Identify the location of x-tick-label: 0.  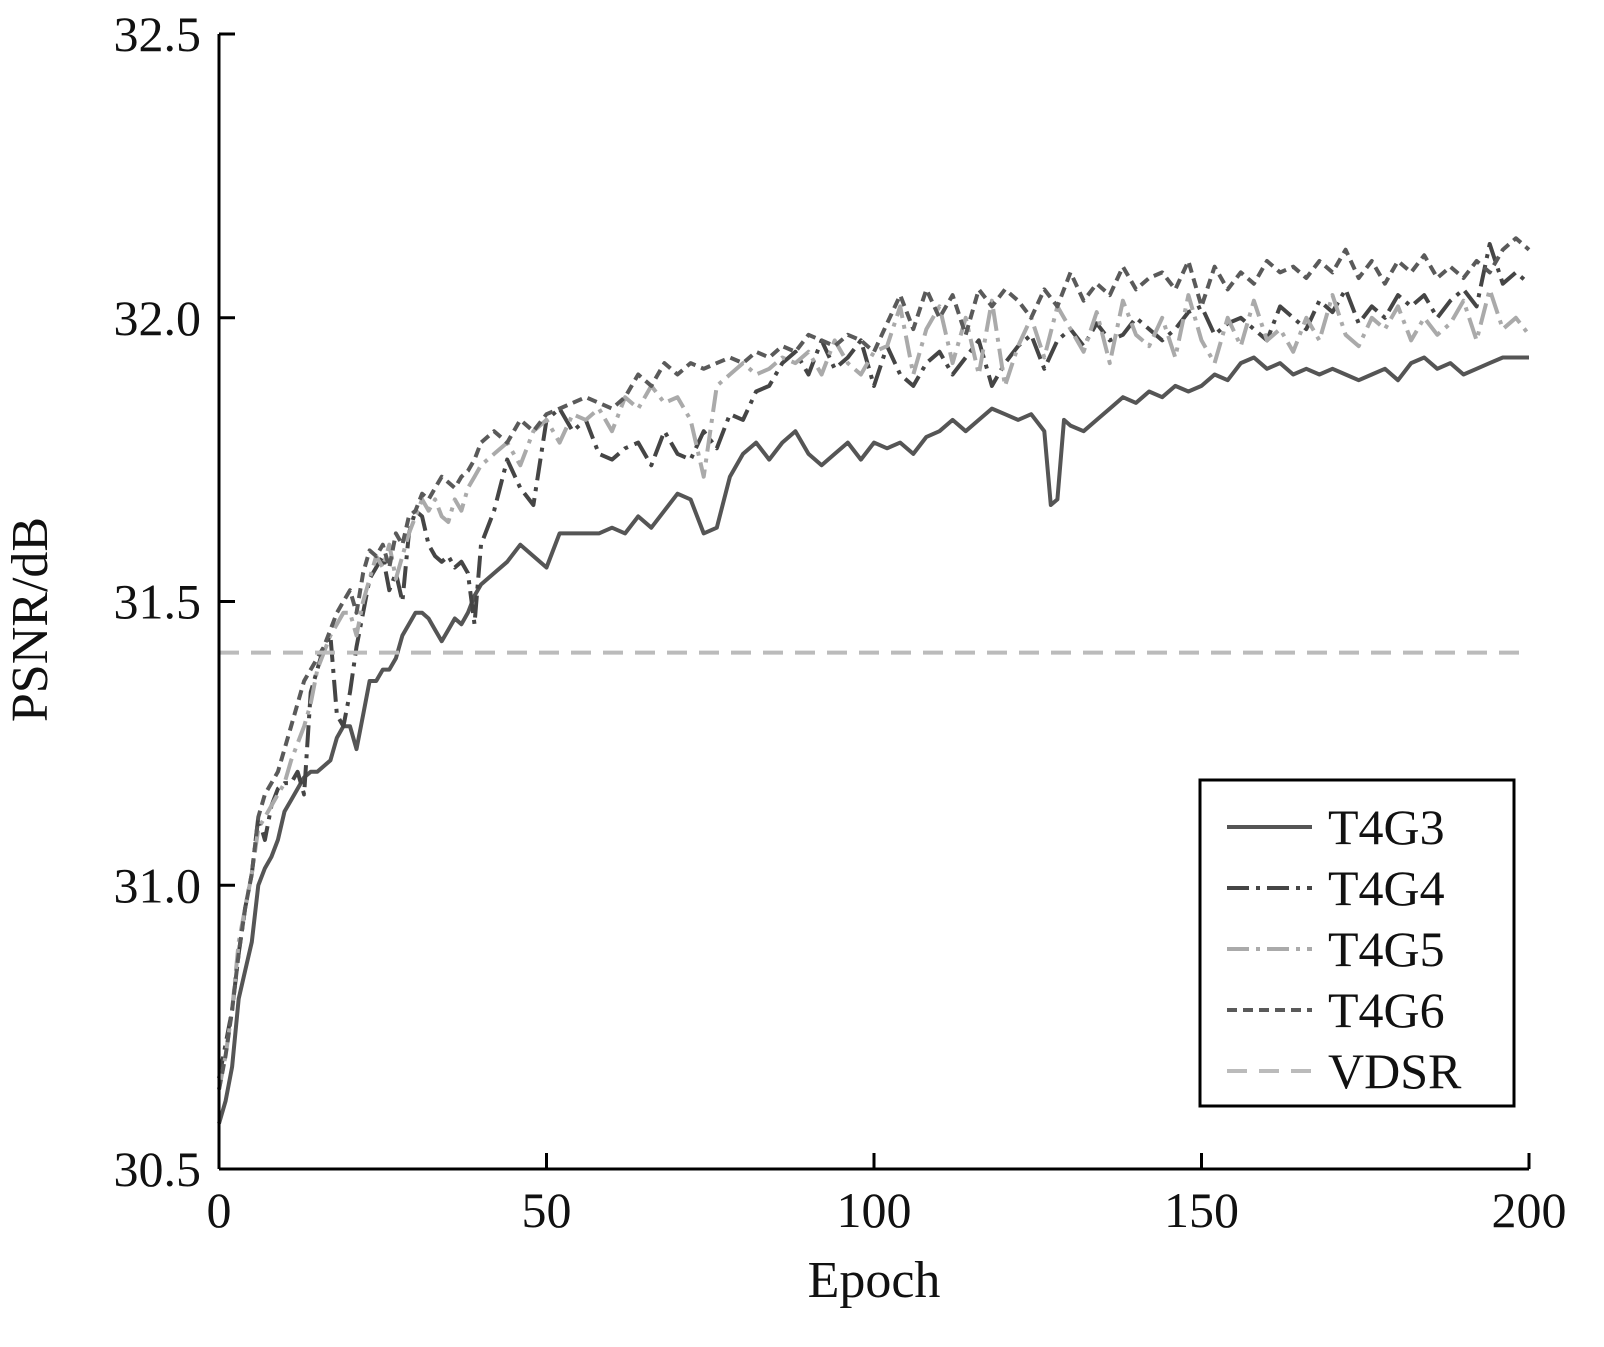
(219, 1210).